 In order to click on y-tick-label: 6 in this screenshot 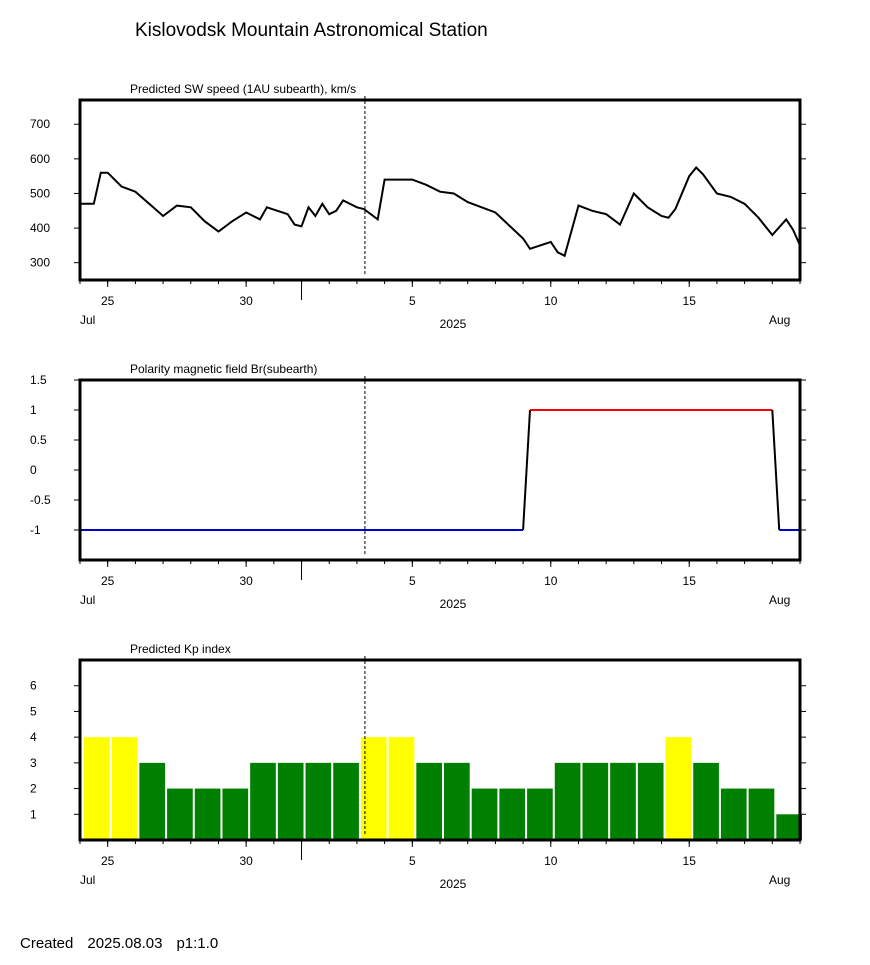, I will do `click(33, 686)`.